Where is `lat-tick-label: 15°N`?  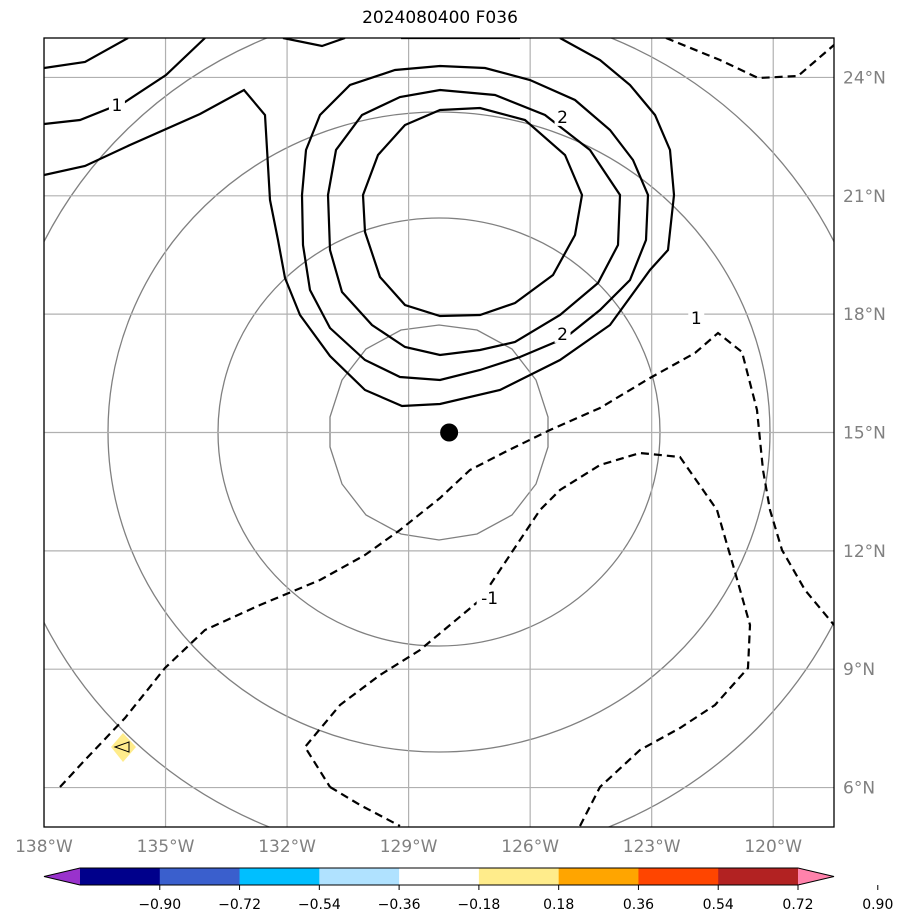
lat-tick-label: 15°N is located at coordinates (864, 434).